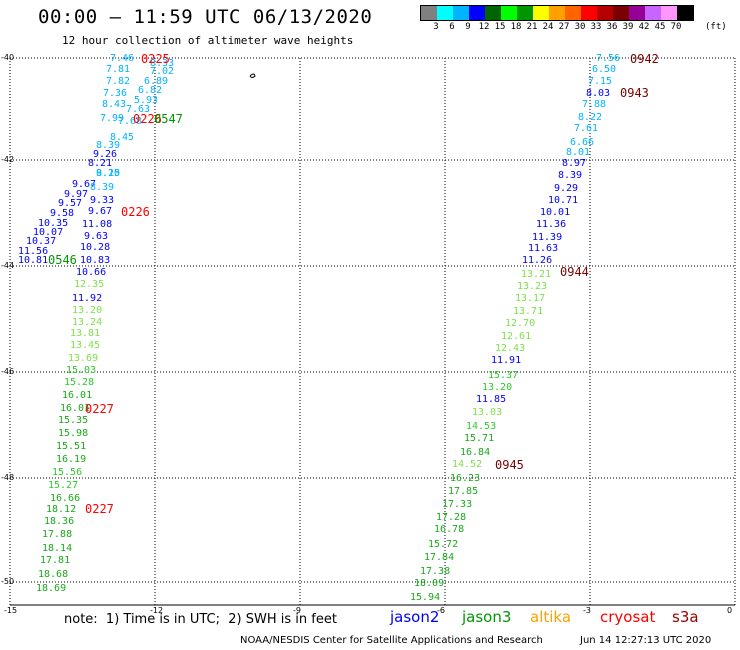 The height and width of the screenshot is (650, 740). What do you see at coordinates (67, 472) in the screenshot?
I see `swh-label: 15.56` at bounding box center [67, 472].